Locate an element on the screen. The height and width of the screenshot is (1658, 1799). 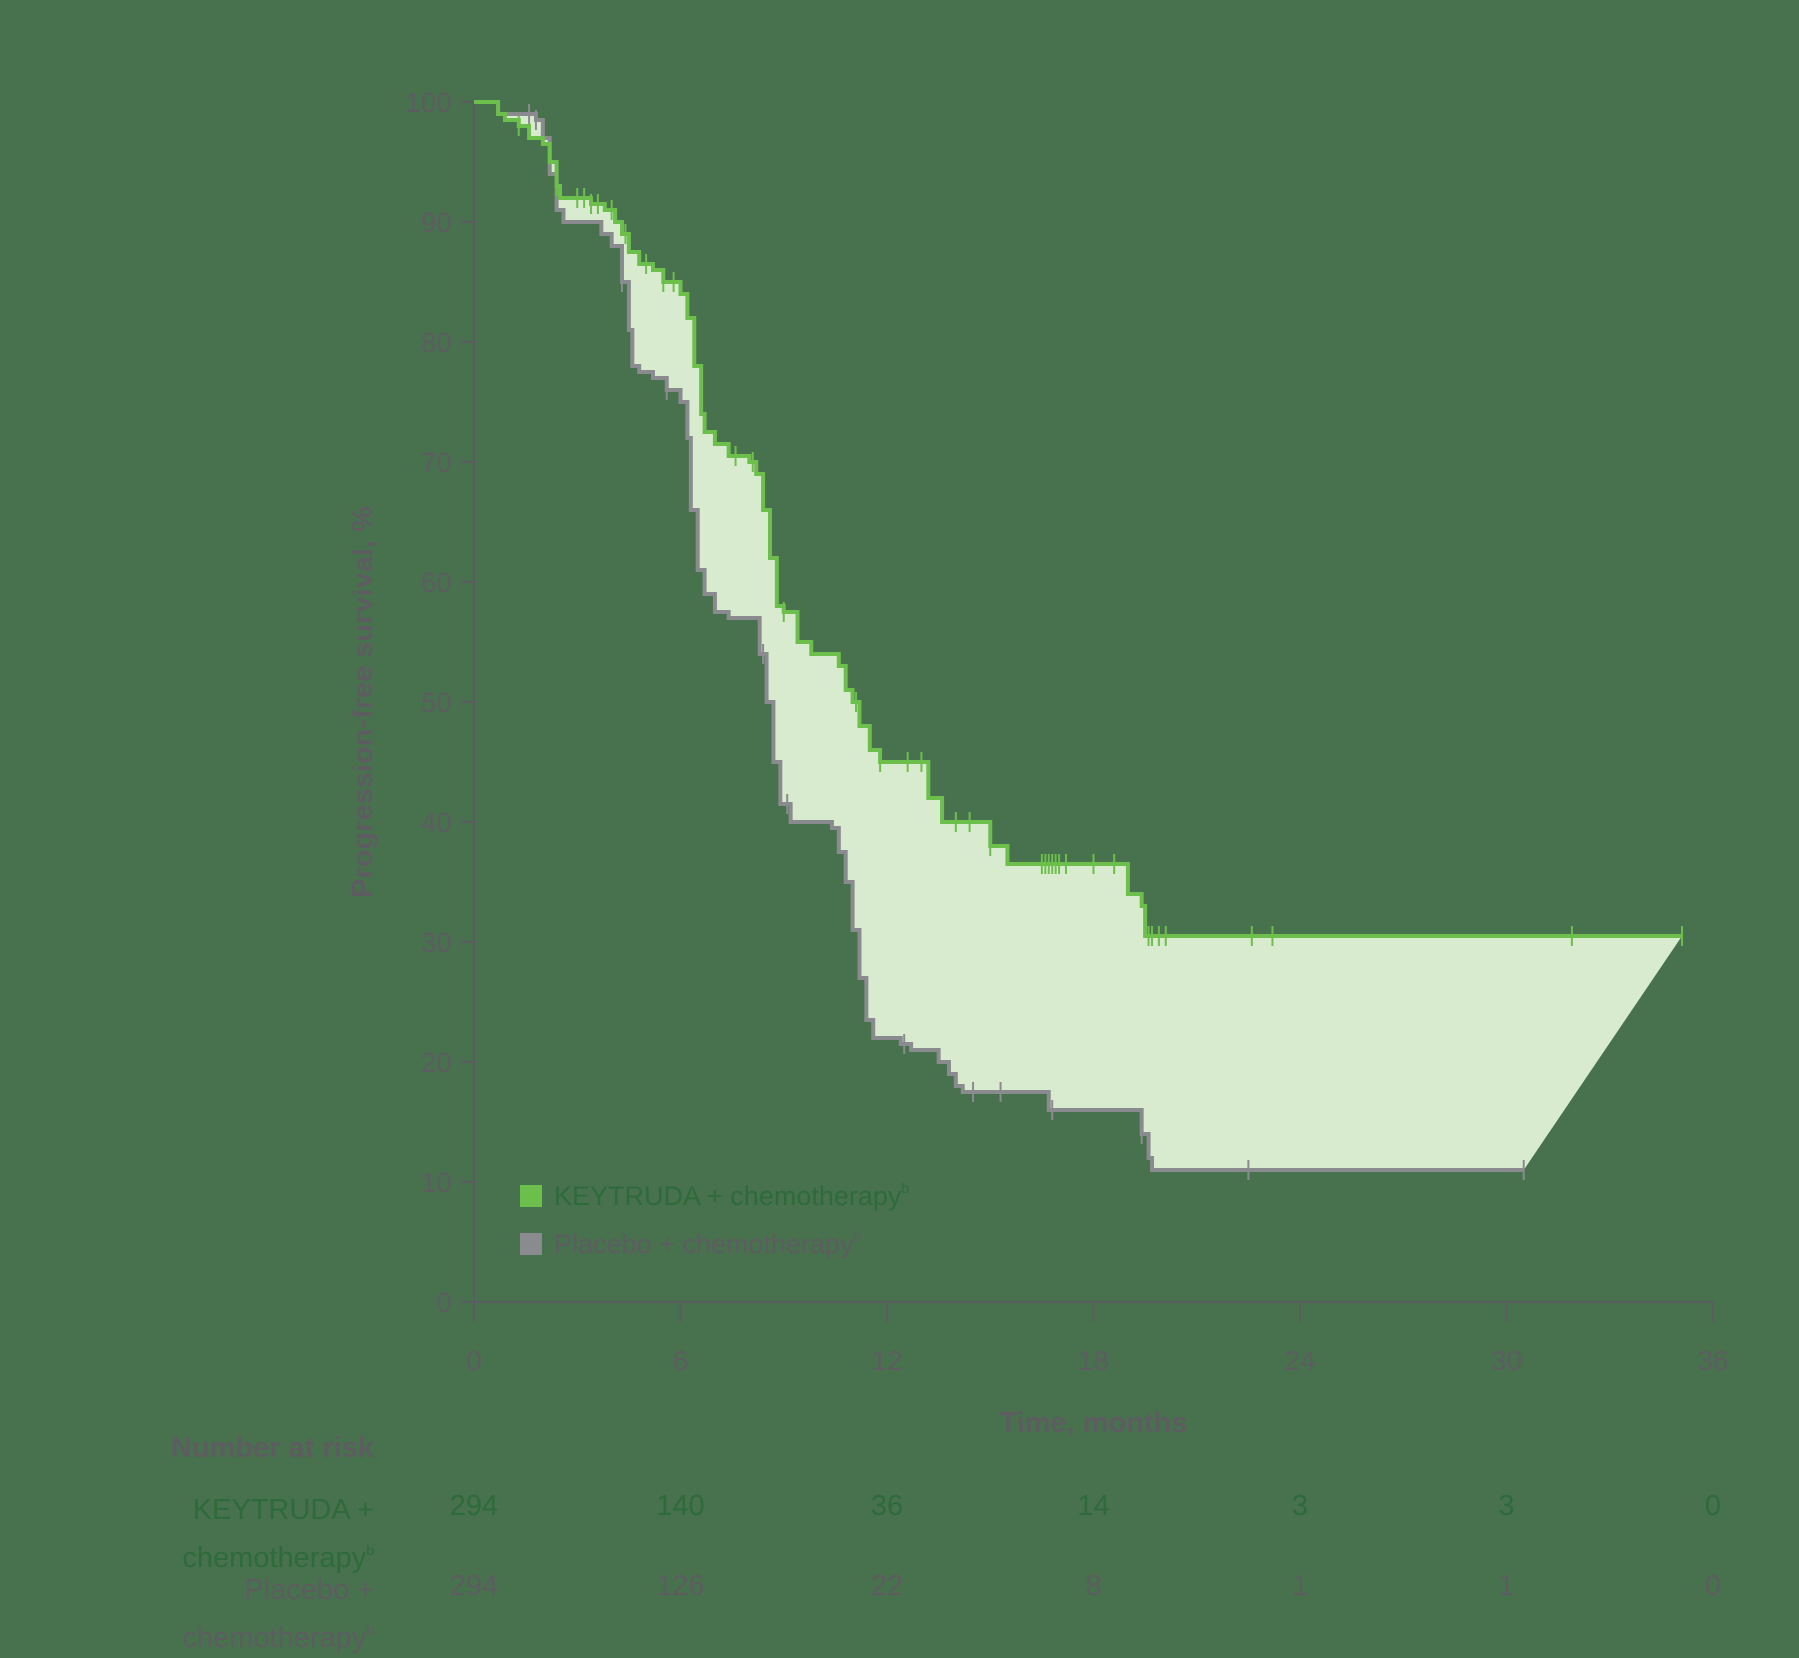
risk-value: 140 is located at coordinates (680, 1506).